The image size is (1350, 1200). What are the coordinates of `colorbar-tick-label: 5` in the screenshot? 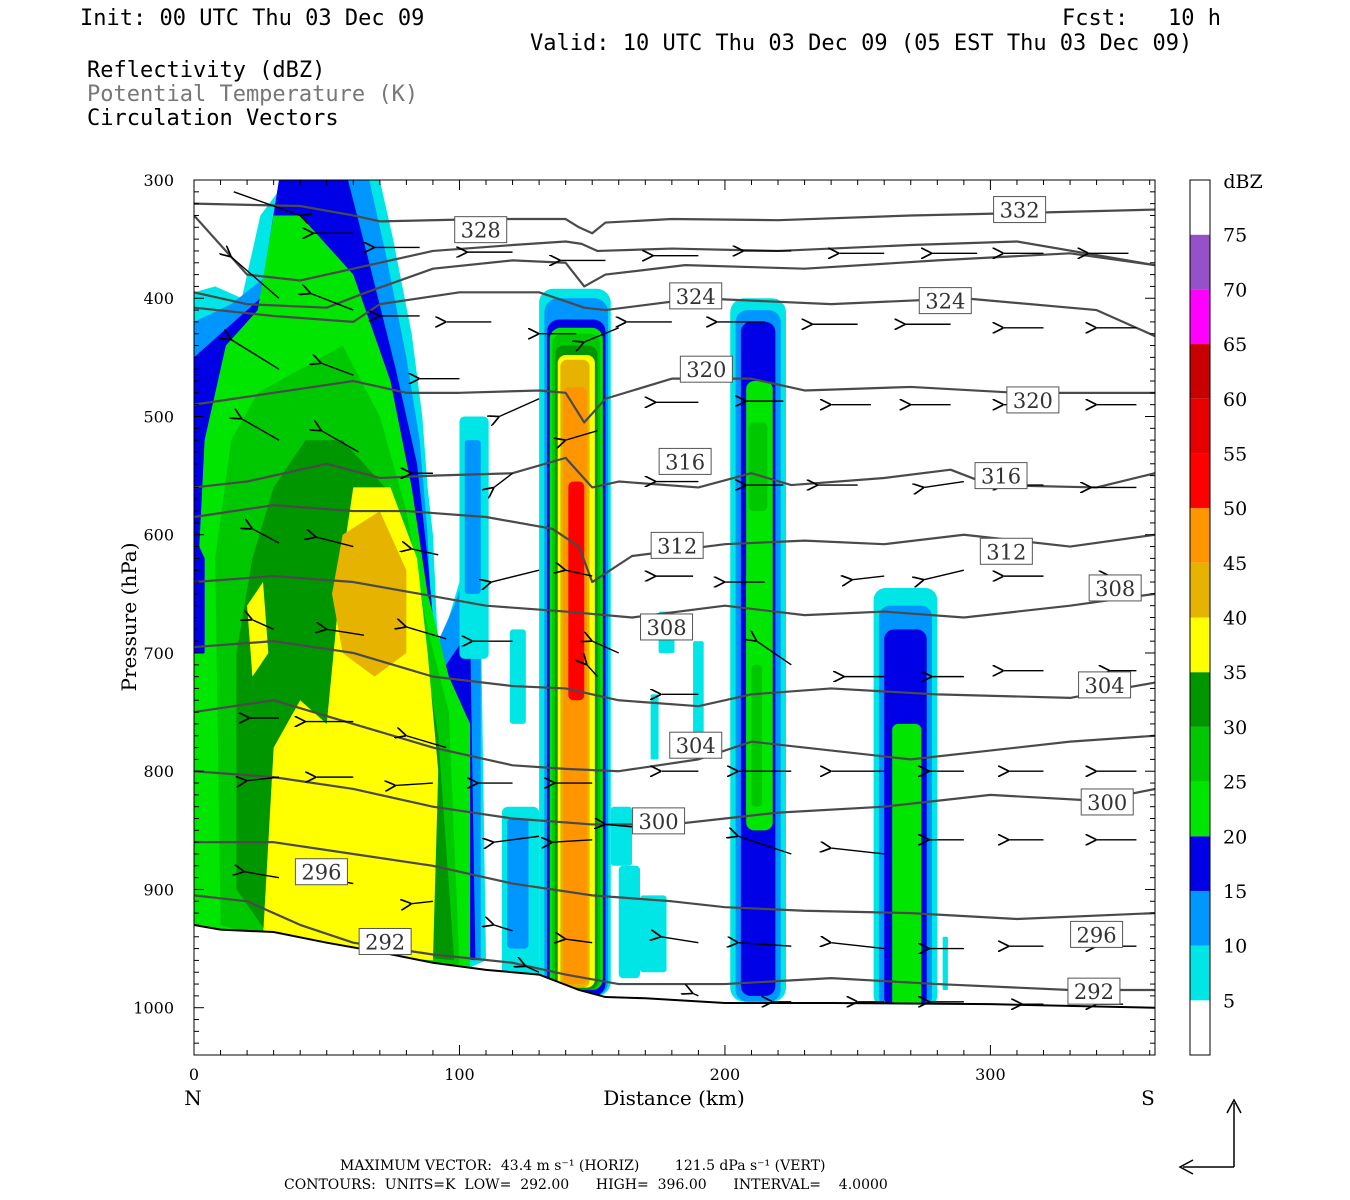 It's located at (1229, 1001).